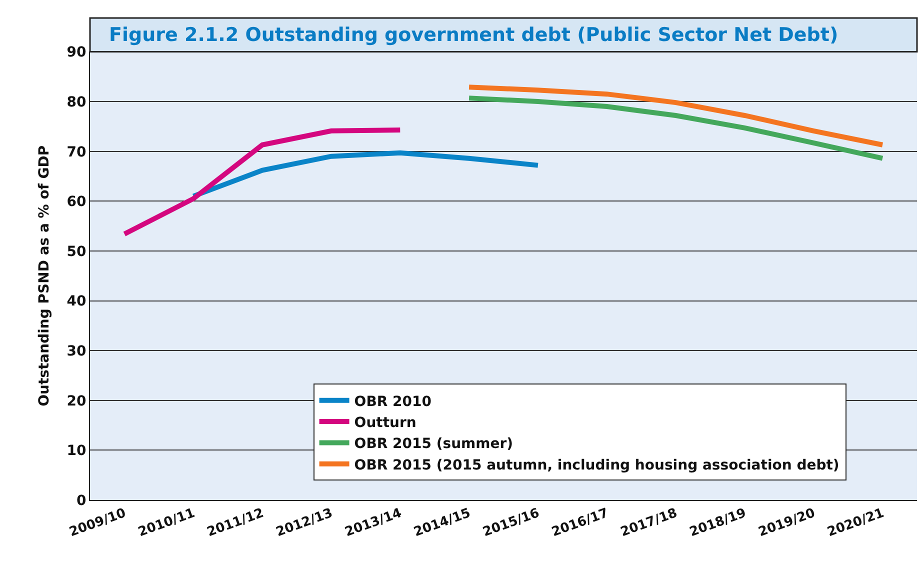 This screenshot has width=919, height=562. I want to click on y-tick-label: 40, so click(76, 302).